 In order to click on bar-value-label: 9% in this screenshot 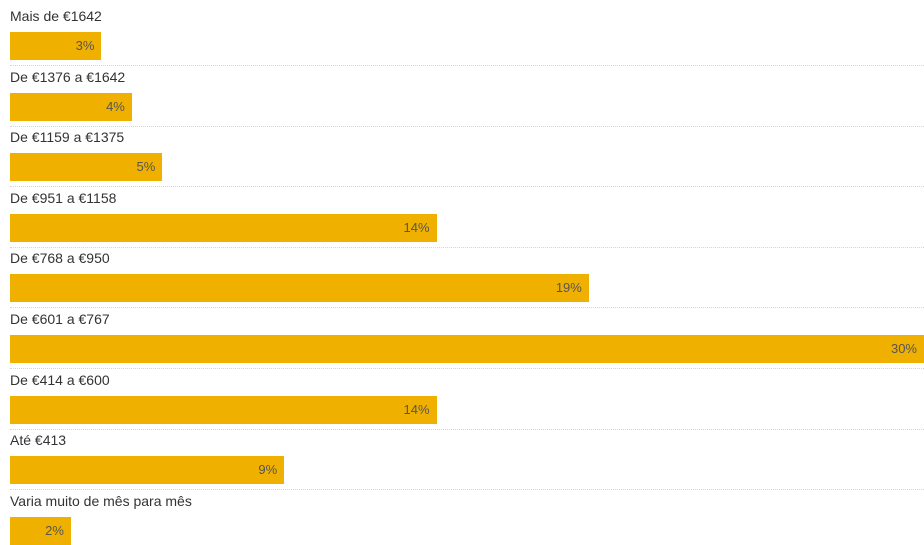, I will do `click(268, 470)`.